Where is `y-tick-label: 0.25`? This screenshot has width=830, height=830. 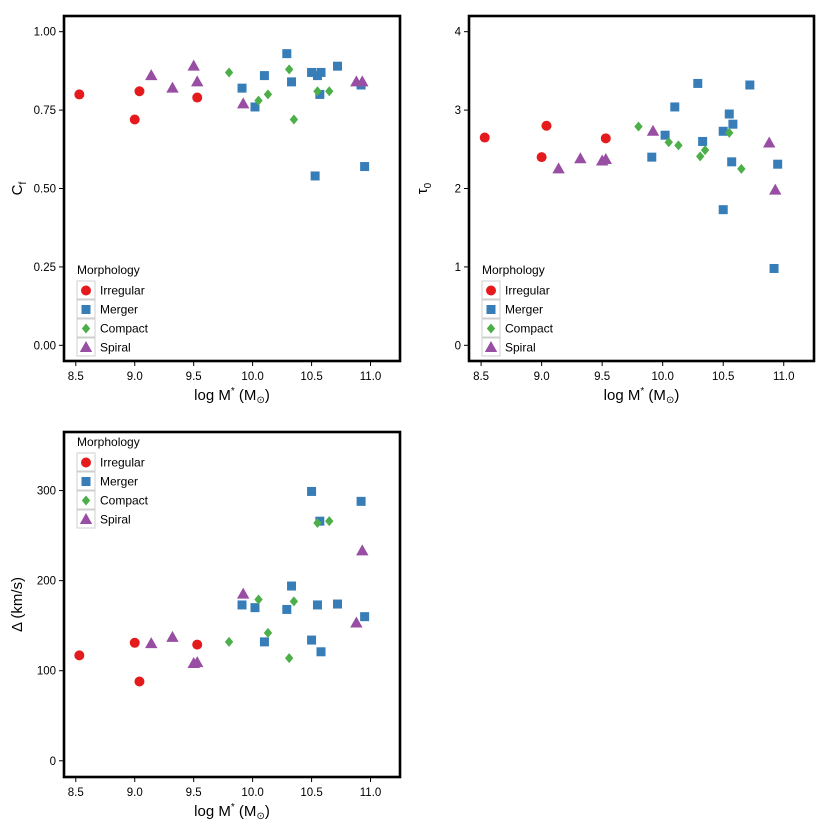 y-tick-label: 0.25 is located at coordinates (45, 268).